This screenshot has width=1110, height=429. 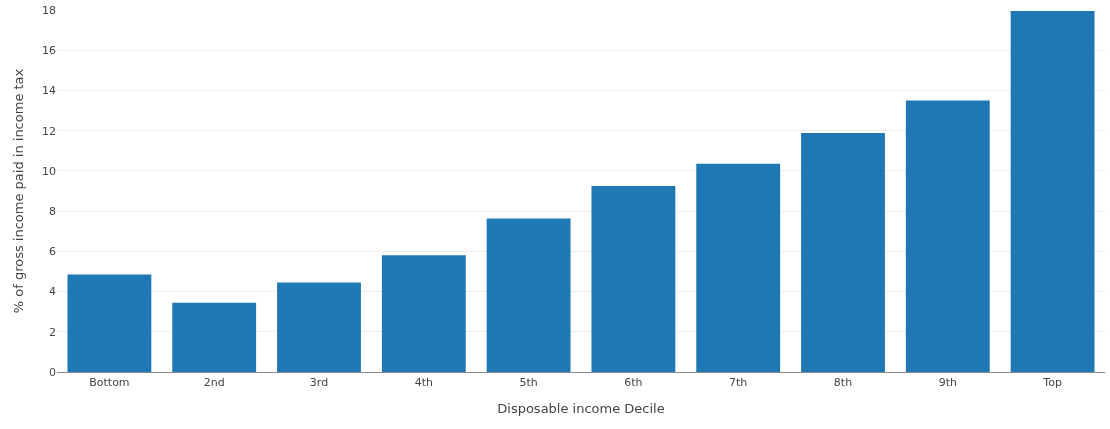 What do you see at coordinates (49, 131) in the screenshot?
I see `y-tick-label: 12` at bounding box center [49, 131].